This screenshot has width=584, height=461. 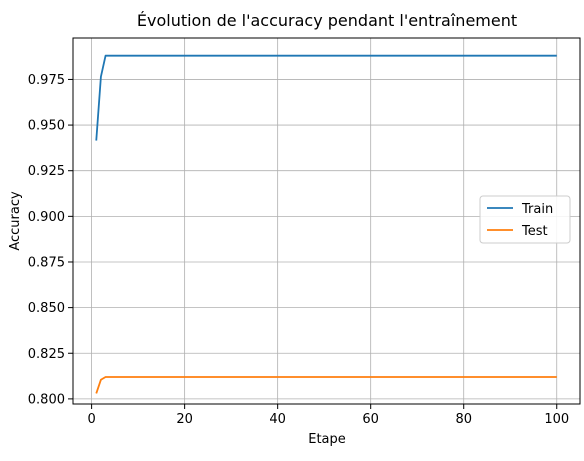 I want to click on y-tick-label: 0.800, so click(x=46, y=399).